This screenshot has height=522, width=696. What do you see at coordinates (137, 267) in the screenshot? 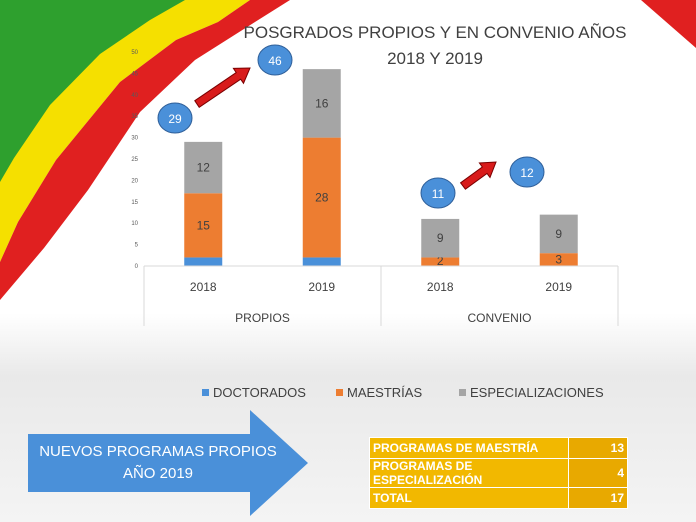
I see `y-tick-label: 0` at bounding box center [137, 267].